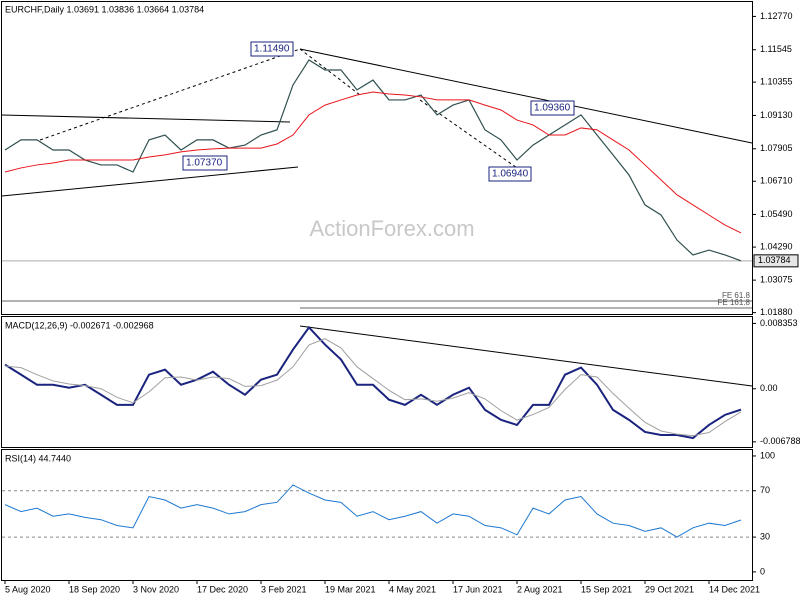 Image resolution: width=800 pixels, height=600 pixels. What do you see at coordinates (776, 312) in the screenshot?
I see `y-tick-label: 1.01880` at bounding box center [776, 312].